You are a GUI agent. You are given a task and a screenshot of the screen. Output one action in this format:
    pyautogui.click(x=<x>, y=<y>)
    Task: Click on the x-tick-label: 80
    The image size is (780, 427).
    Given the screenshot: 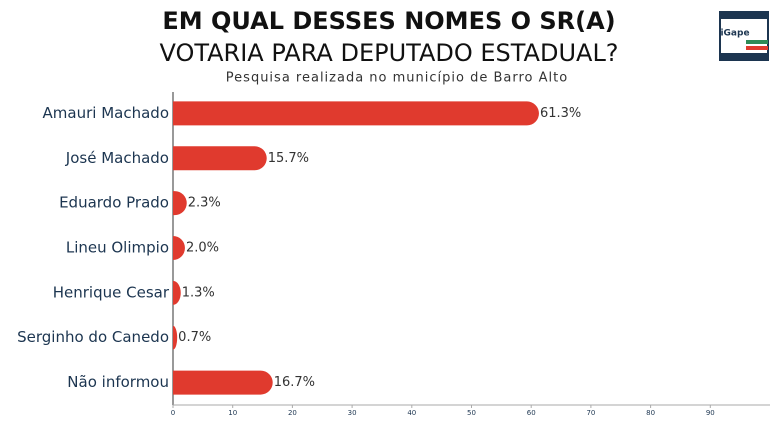 What is the action you would take?
    pyautogui.click(x=650, y=413)
    